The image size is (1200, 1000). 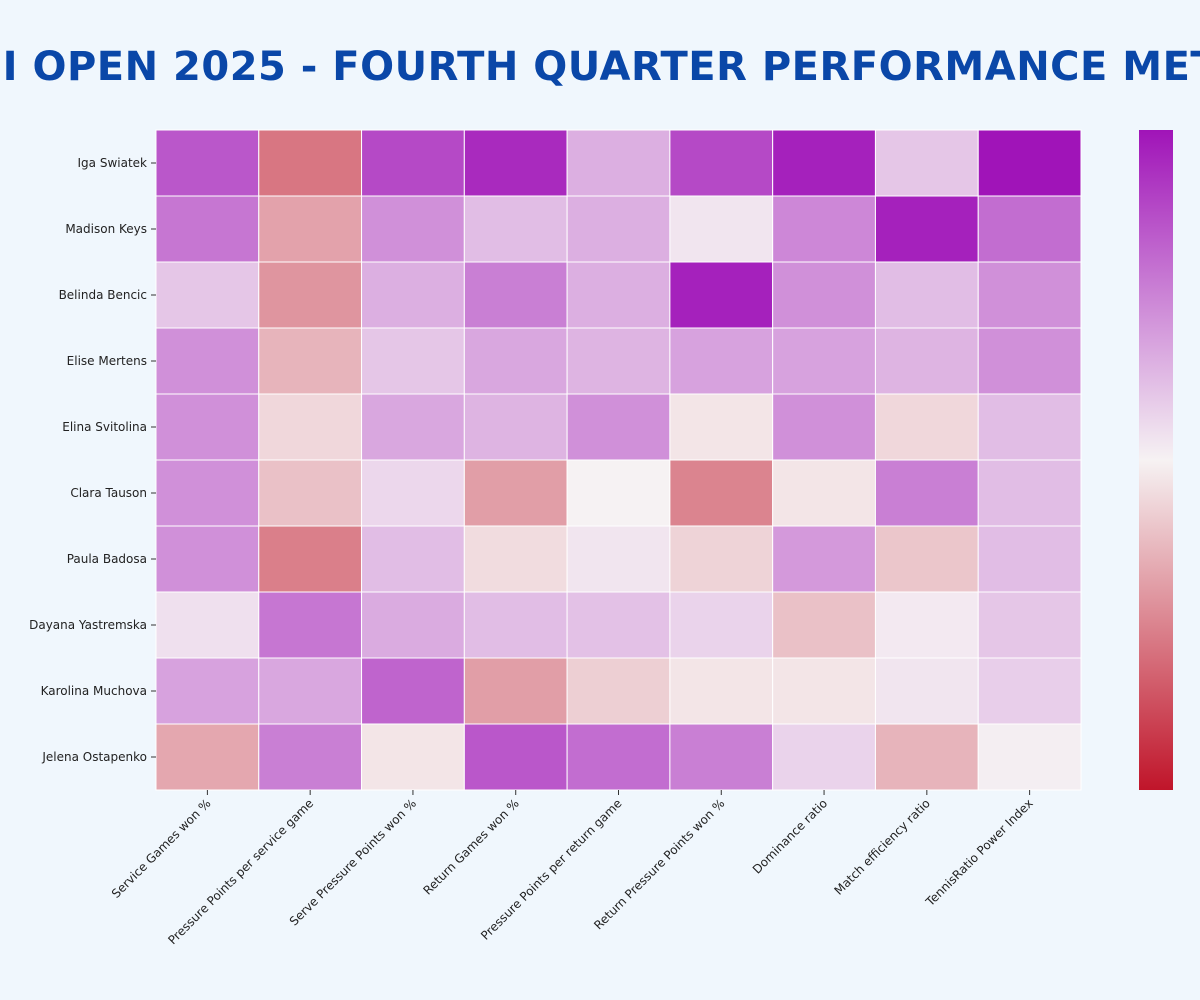 I want to click on column-label: Match efficiency ratio, so click(x=881, y=846).